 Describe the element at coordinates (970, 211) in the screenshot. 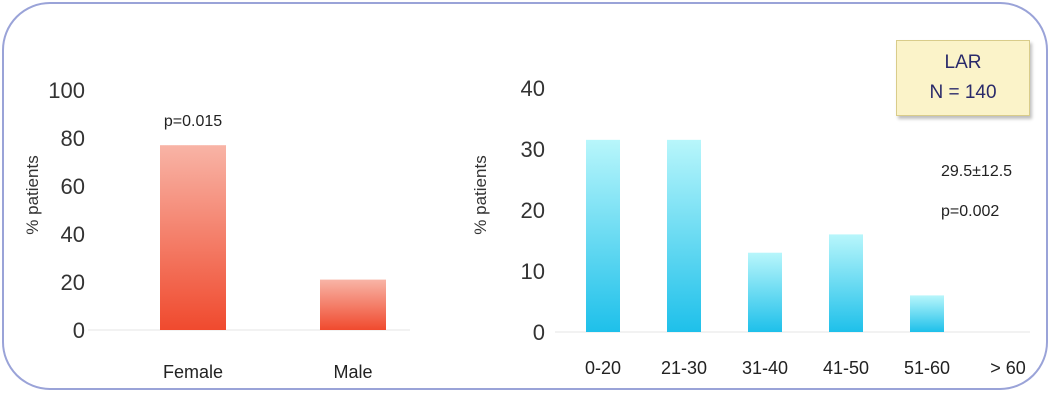

I see `right-p-value-annotation: p=0.002` at that location.